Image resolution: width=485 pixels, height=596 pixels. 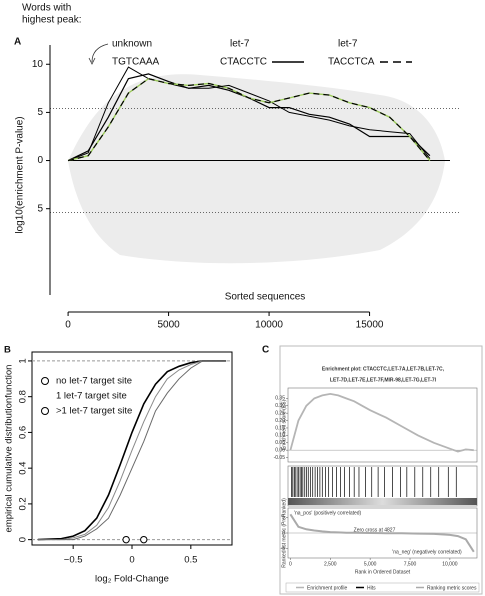 What do you see at coordinates (7, 350) in the screenshot?
I see `panel-label: B` at bounding box center [7, 350].